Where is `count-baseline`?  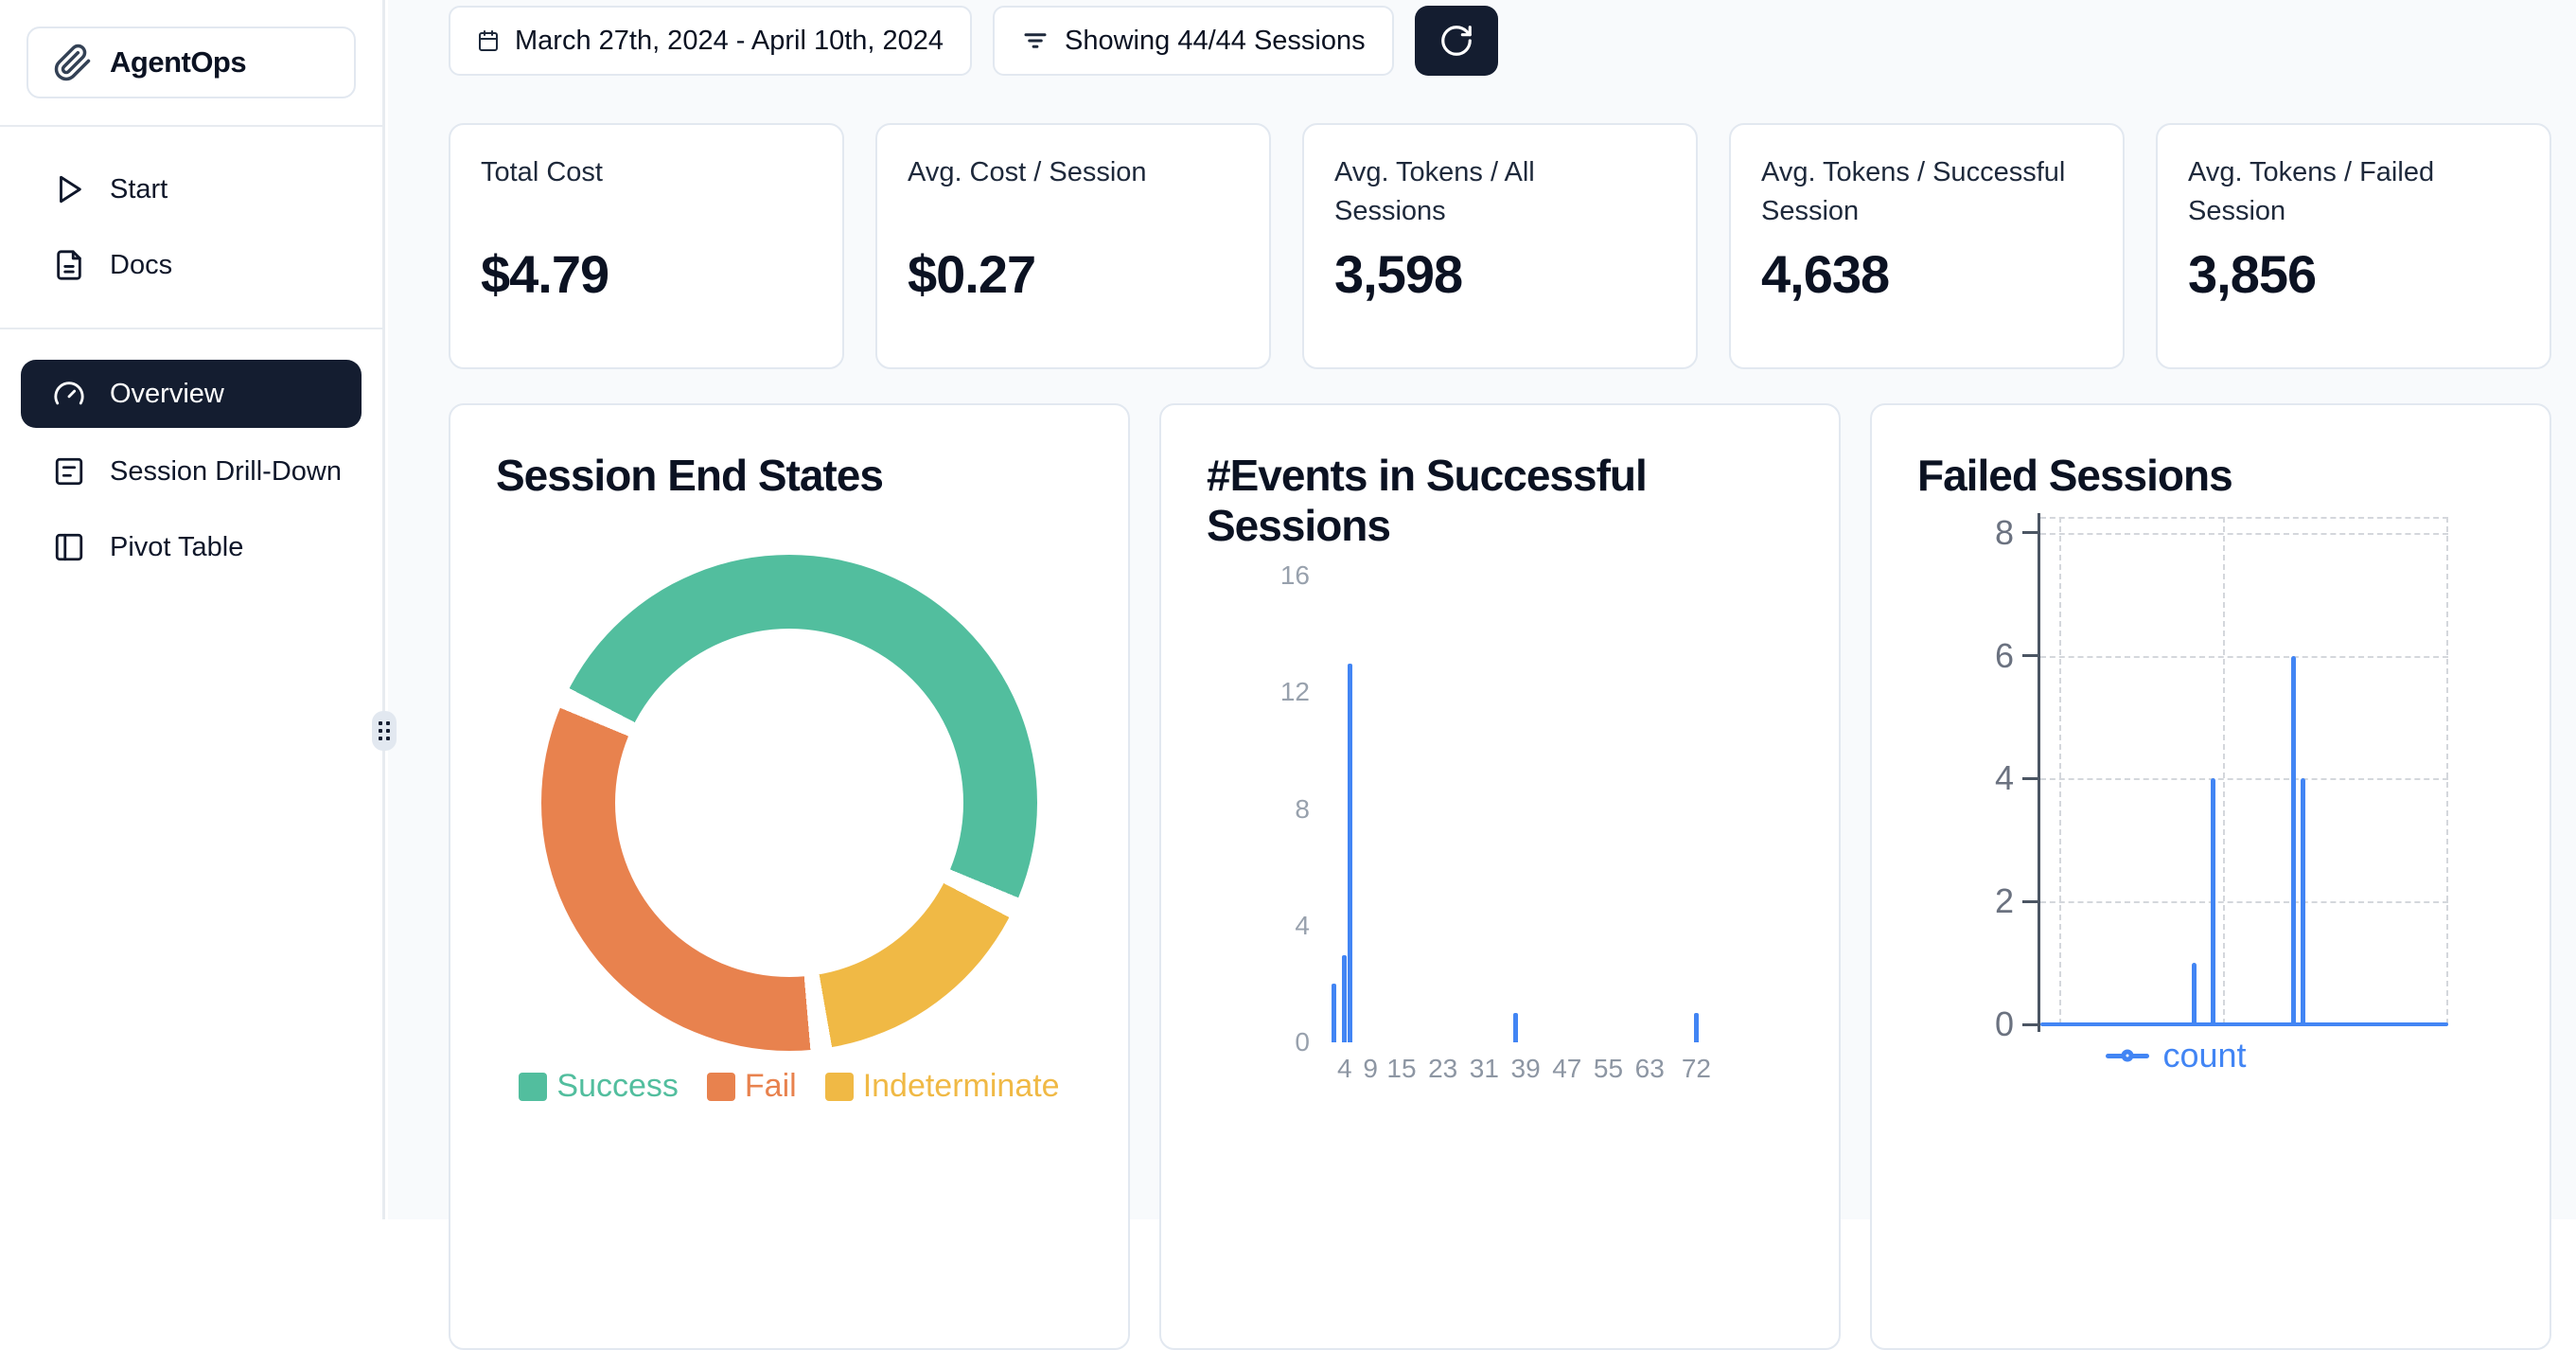
count-baseline is located at coordinates (2244, 1024).